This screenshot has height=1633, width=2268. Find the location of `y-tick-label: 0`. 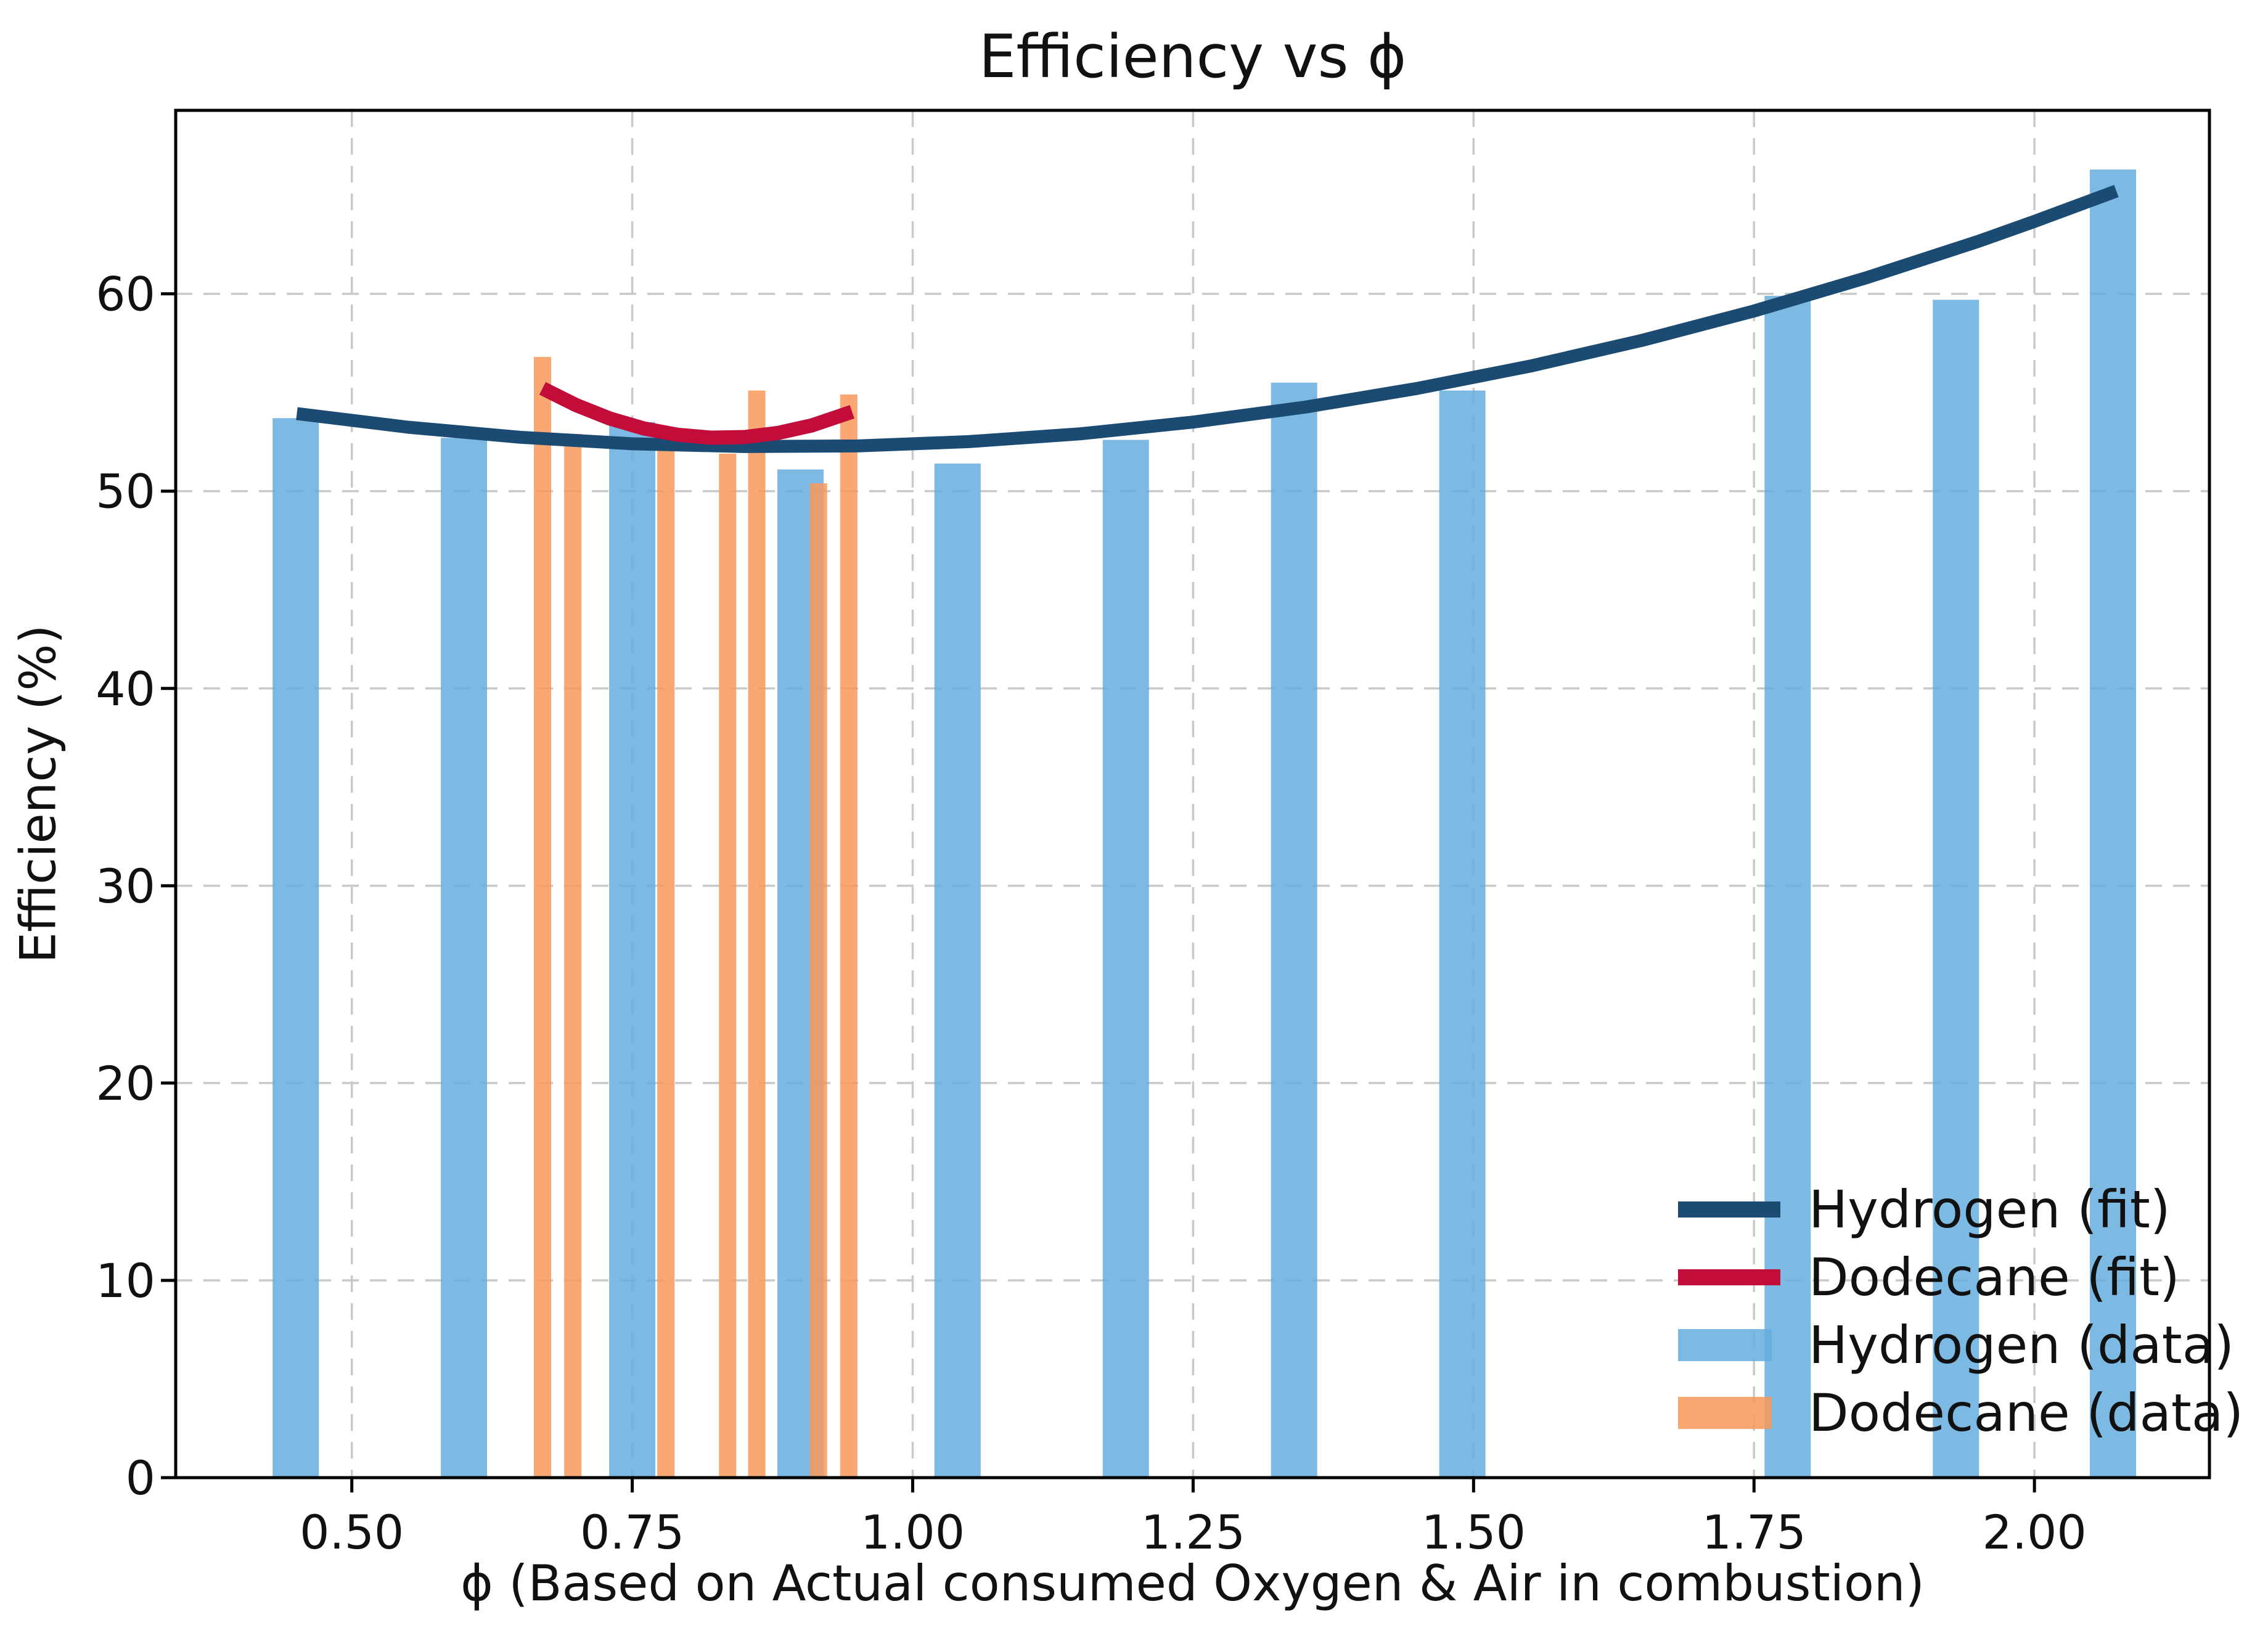

y-tick-label: 0 is located at coordinates (140, 1478).